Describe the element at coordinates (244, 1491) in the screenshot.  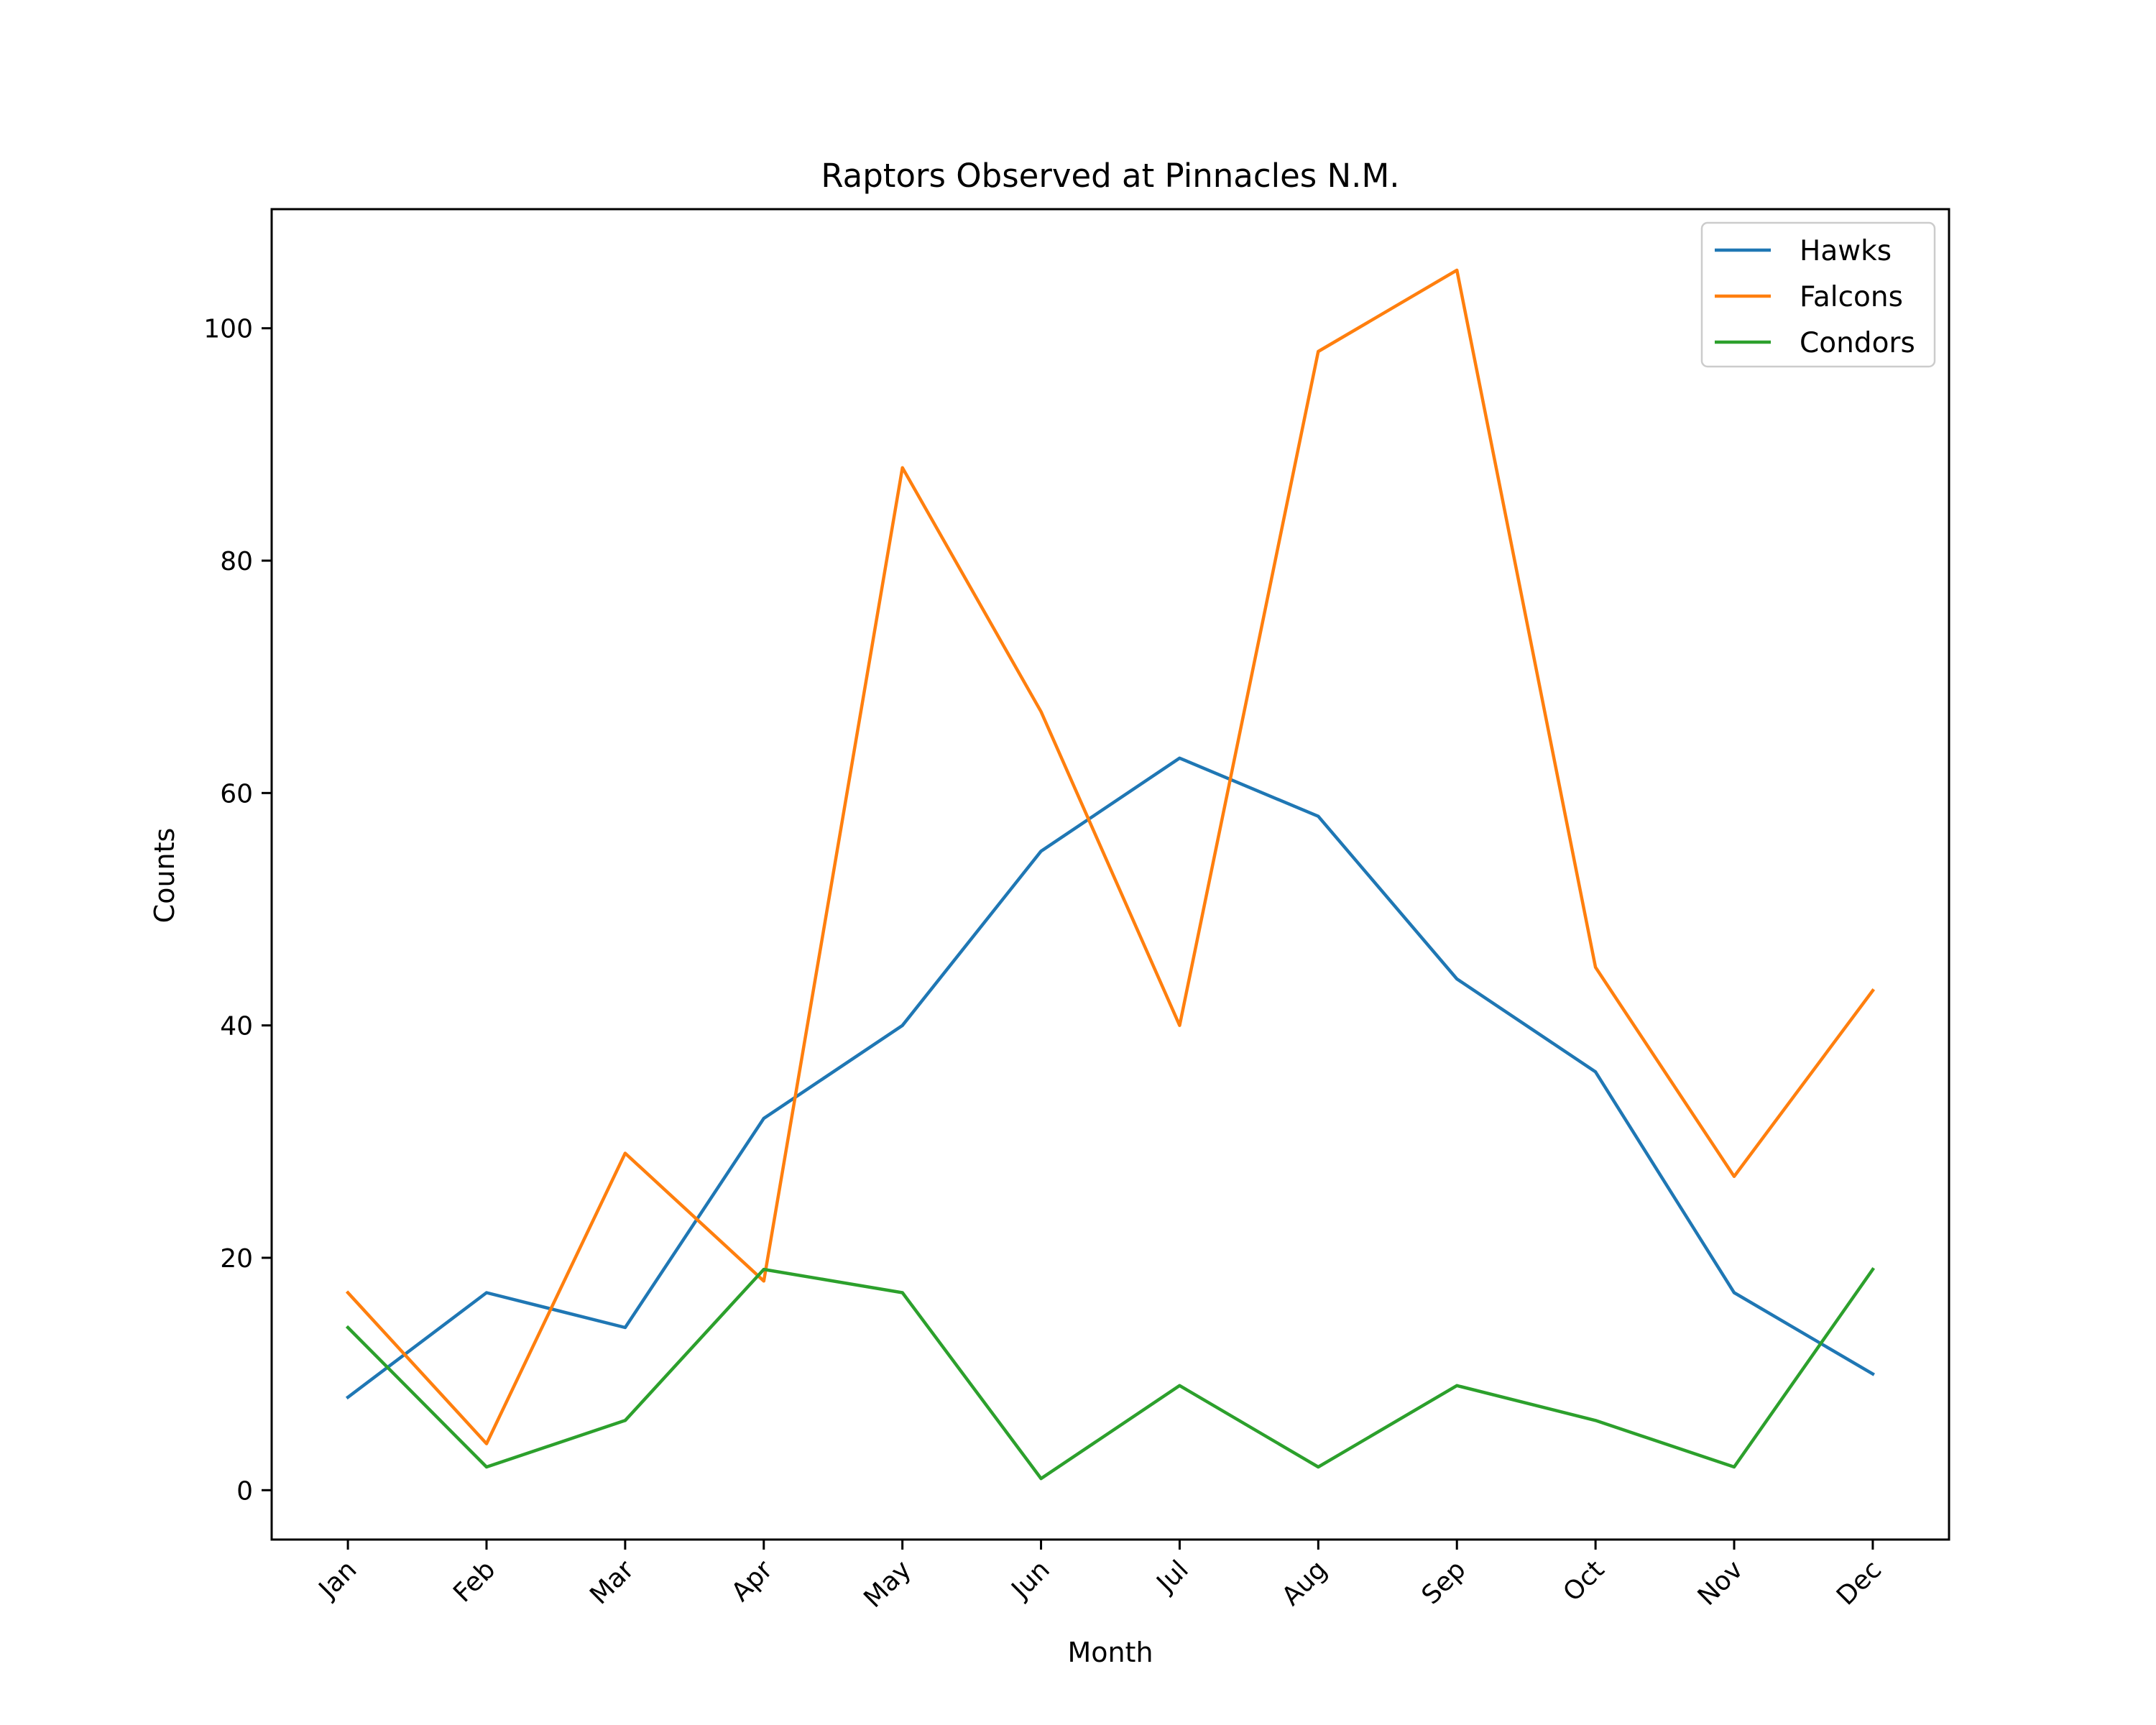
I see `y-tick-label: 0` at that location.